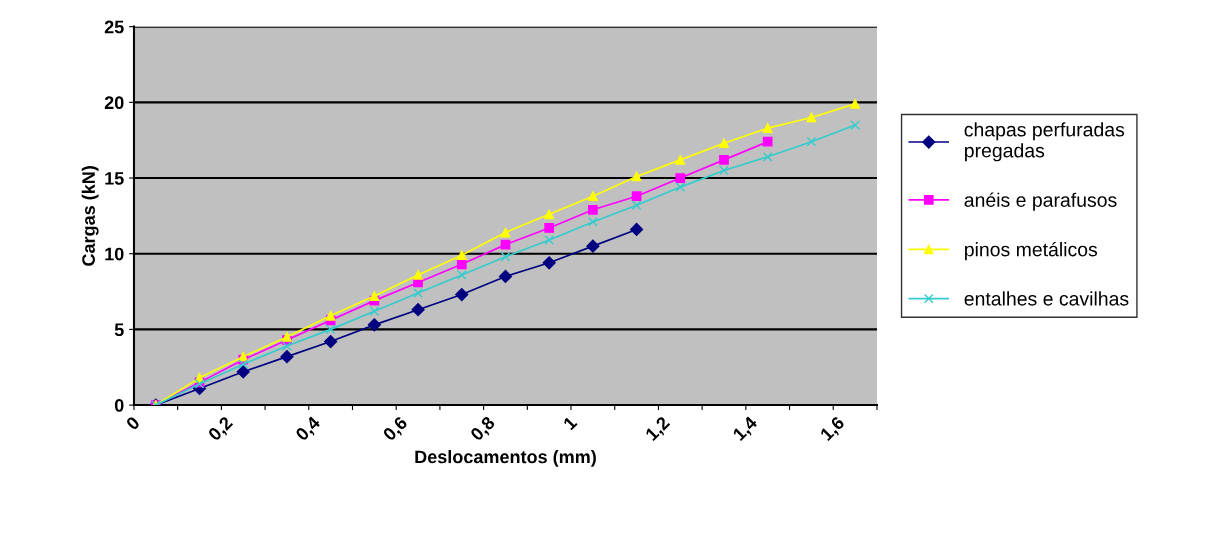 The width and height of the screenshot is (1218, 533). Describe the element at coordinates (119, 330) in the screenshot. I see `y-tick-label: 5` at that location.